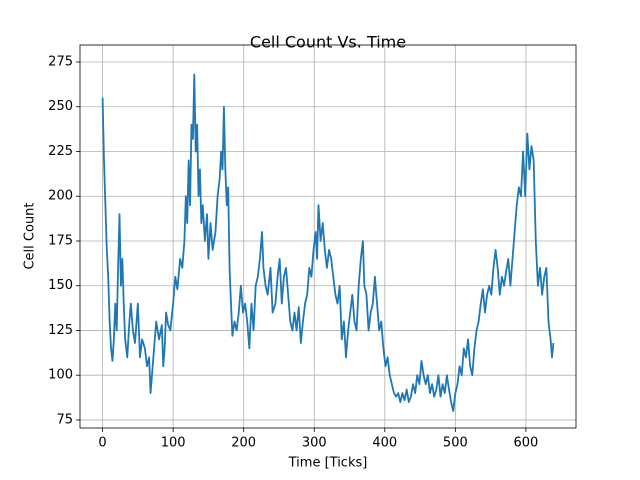 This screenshot has width=640, height=480. Describe the element at coordinates (384, 443) in the screenshot. I see `x-tick-label: 400` at that location.